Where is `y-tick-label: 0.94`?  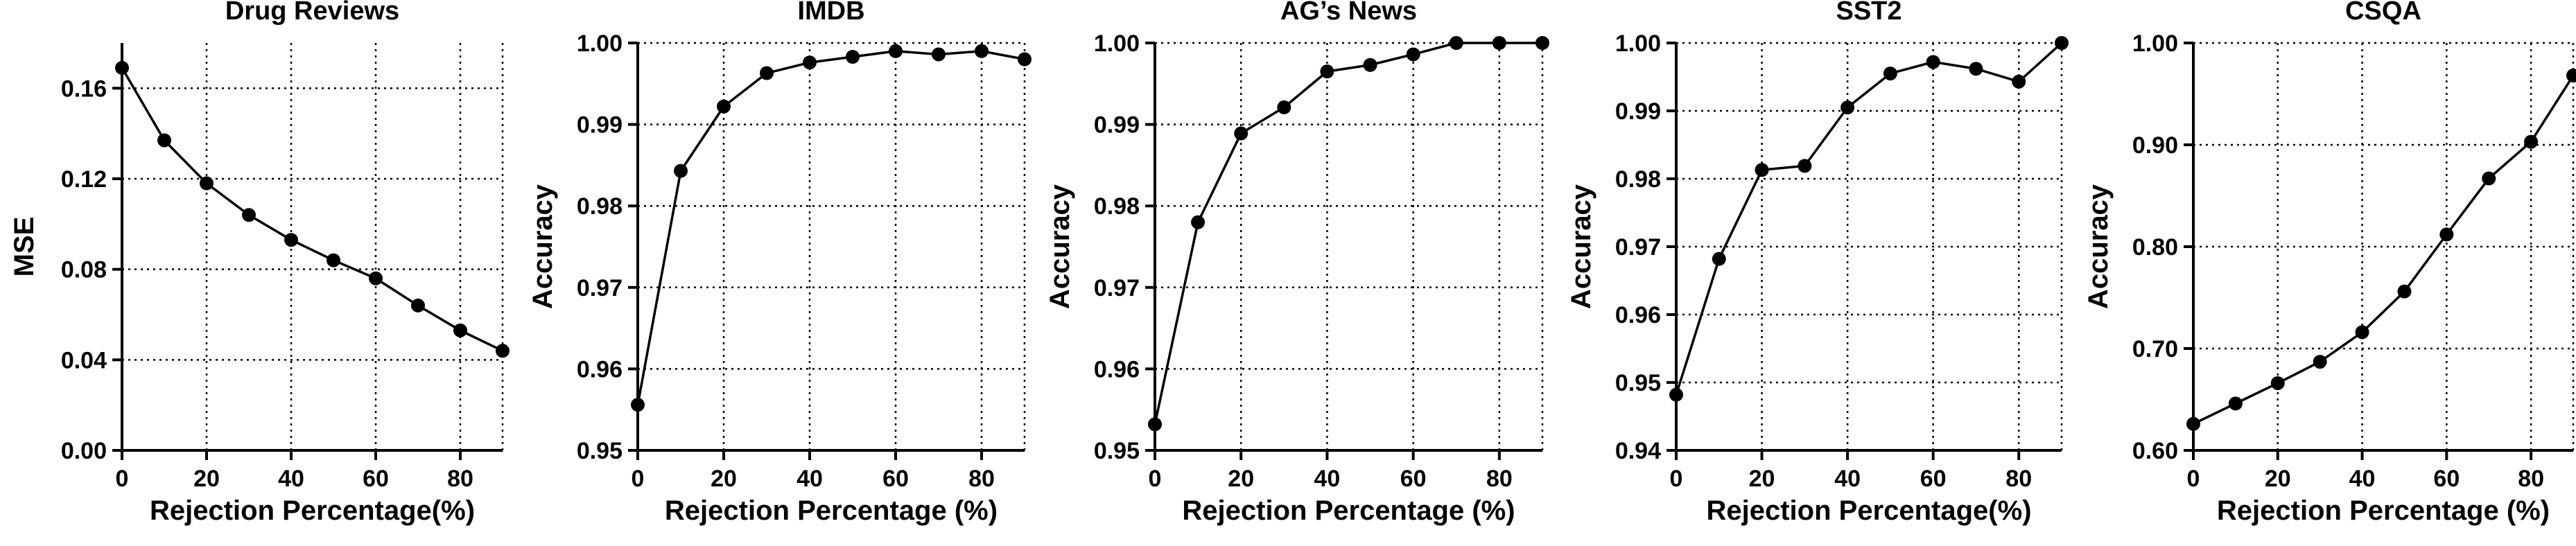 y-tick-label: 0.94 is located at coordinates (1638, 451).